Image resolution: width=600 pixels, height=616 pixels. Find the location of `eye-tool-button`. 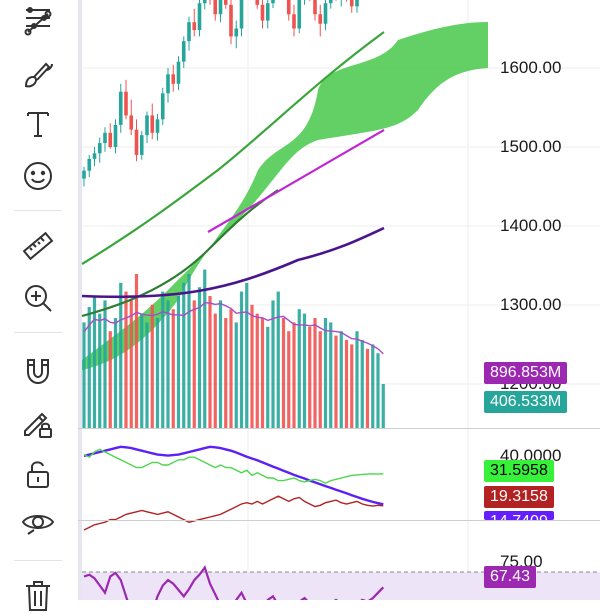

eye-tool-button is located at coordinates (38, 522).